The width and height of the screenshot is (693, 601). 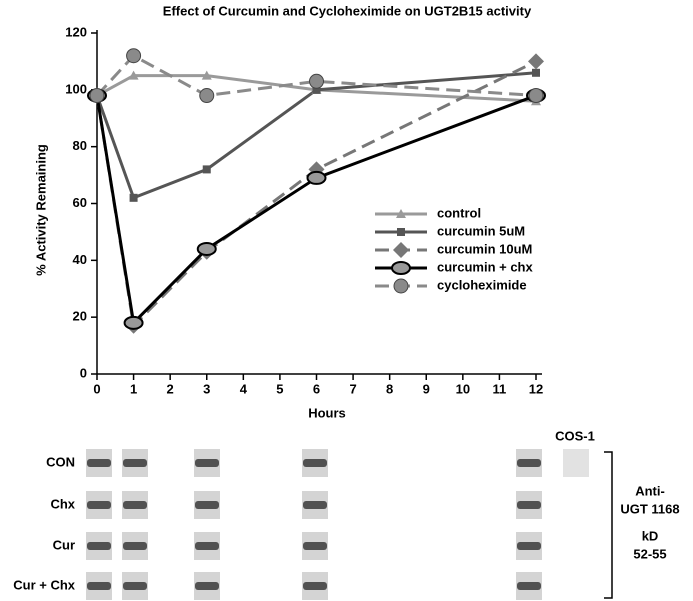 I want to click on y-tick-label: 80, so click(x=80, y=145).